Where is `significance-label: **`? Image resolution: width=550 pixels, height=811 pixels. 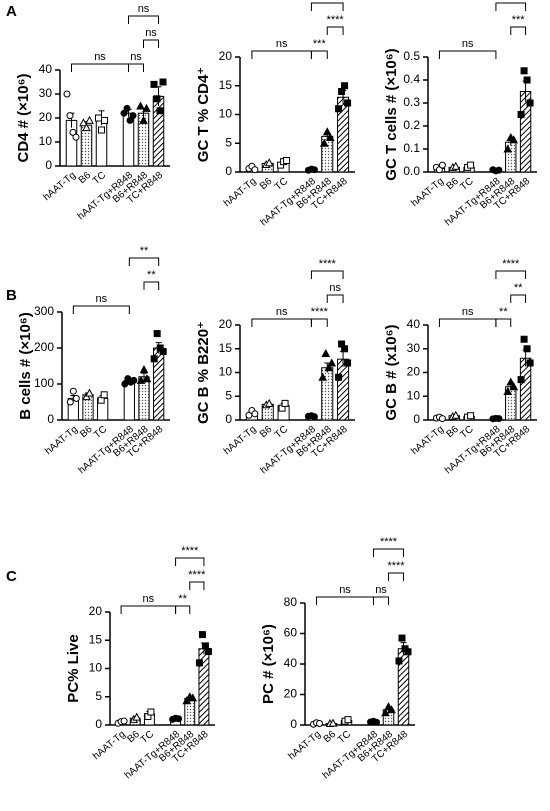
significance-label: ** is located at coordinates (503, 312).